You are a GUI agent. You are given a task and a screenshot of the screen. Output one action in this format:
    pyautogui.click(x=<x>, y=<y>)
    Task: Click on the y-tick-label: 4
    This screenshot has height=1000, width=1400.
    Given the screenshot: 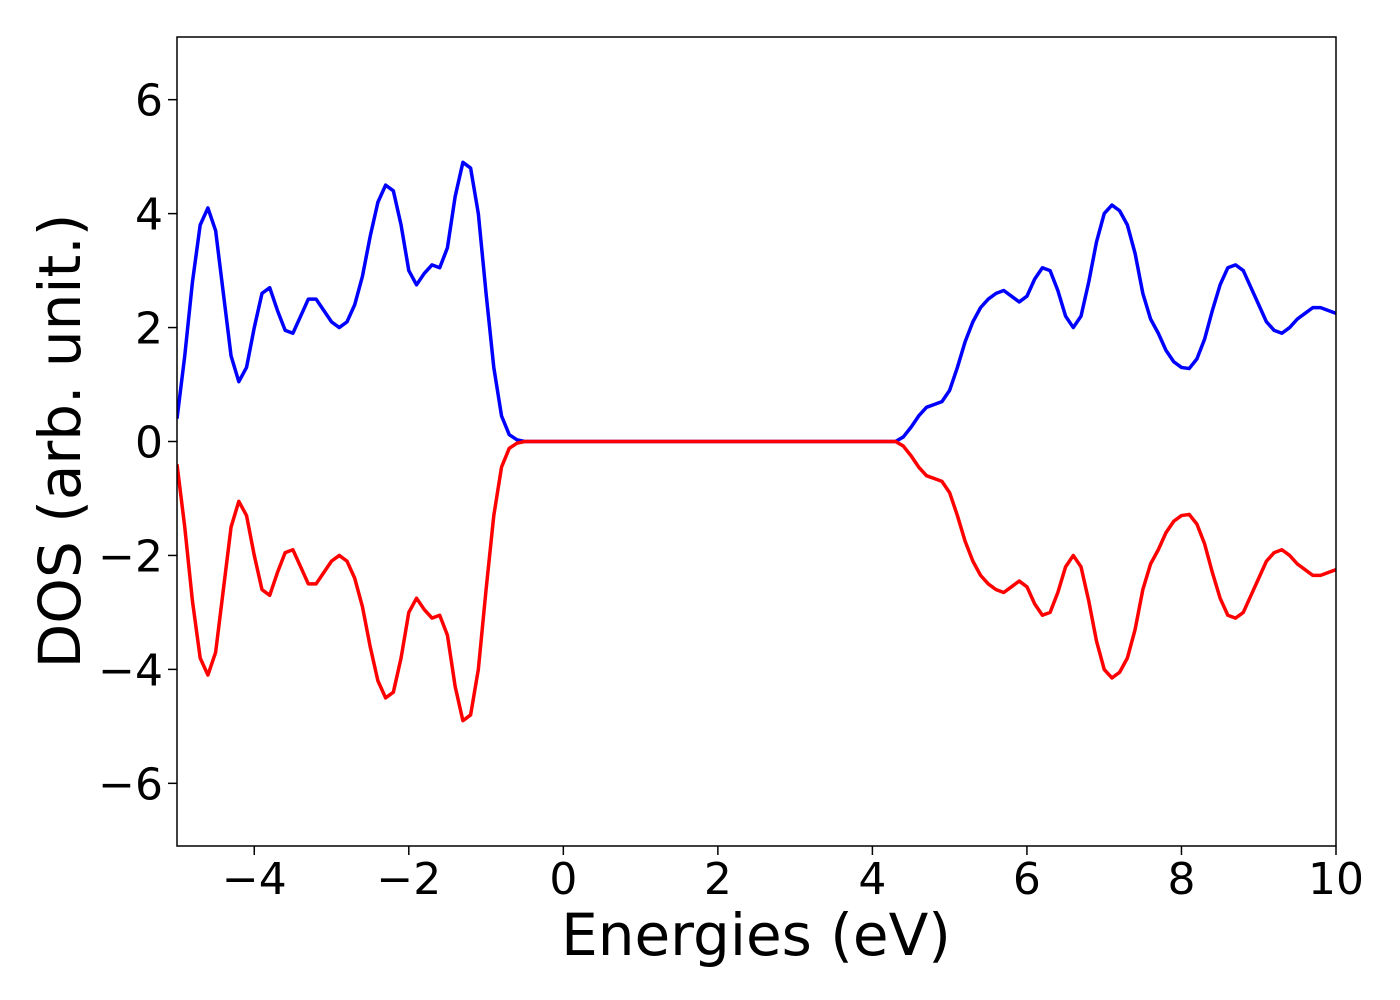 What is the action you would take?
    pyautogui.click(x=149, y=215)
    